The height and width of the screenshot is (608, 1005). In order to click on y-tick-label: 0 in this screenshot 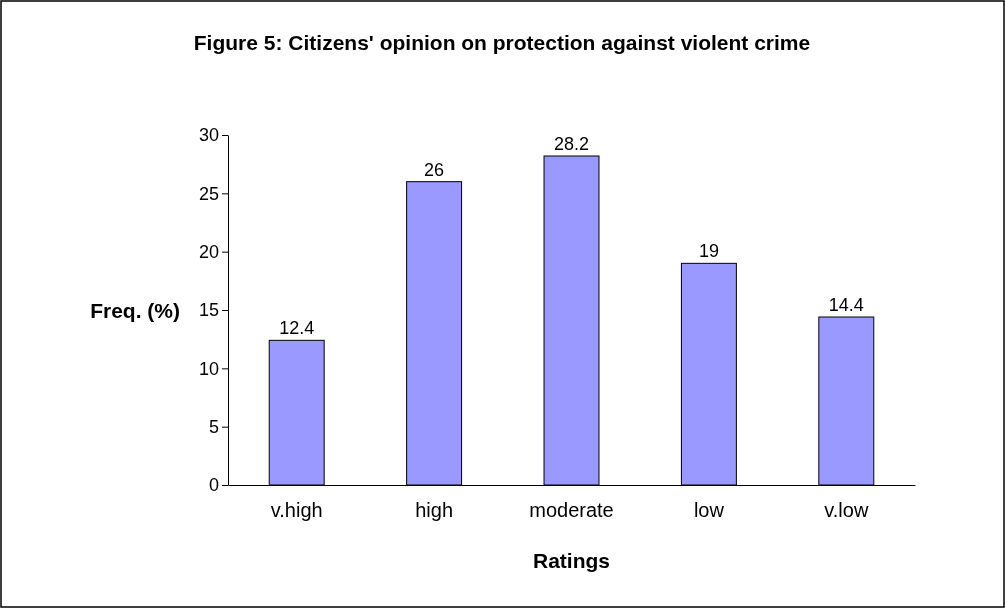, I will do `click(213, 485)`.